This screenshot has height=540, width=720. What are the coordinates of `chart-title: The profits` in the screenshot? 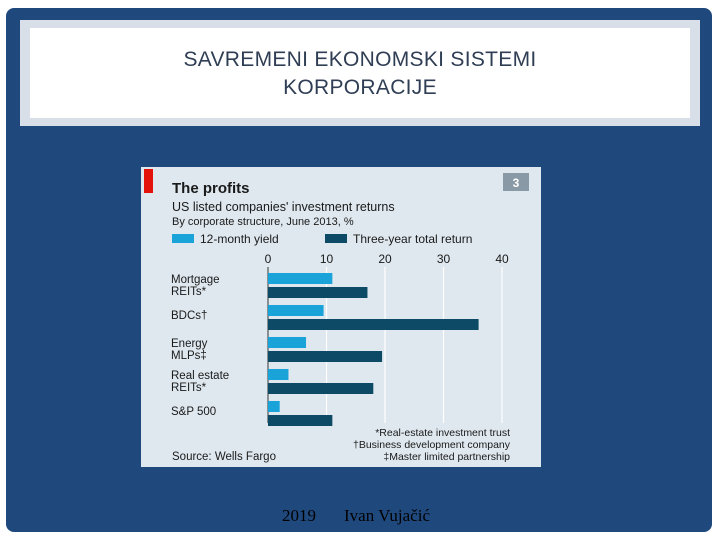 It's located at (211, 188).